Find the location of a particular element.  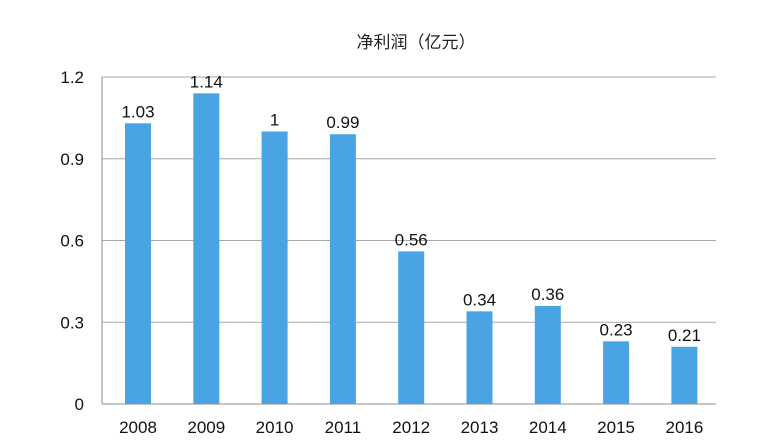

x-tick-label: 2010 is located at coordinates (275, 427).